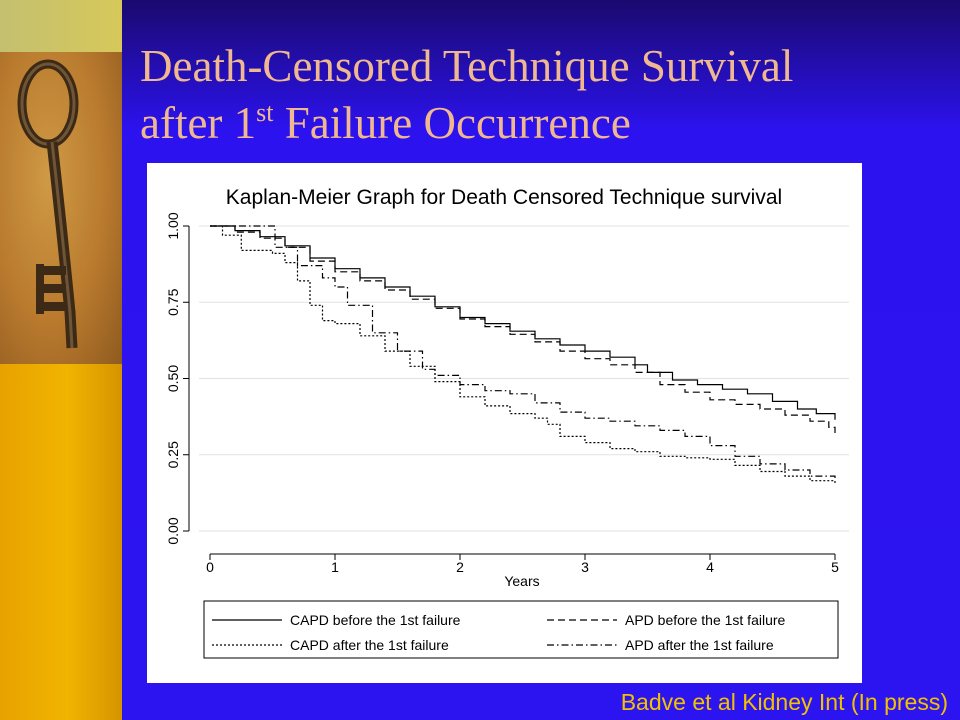 Image resolution: width=960 pixels, height=720 pixels. What do you see at coordinates (173, 454) in the screenshot?
I see `y-tick-label: 0.25` at bounding box center [173, 454].